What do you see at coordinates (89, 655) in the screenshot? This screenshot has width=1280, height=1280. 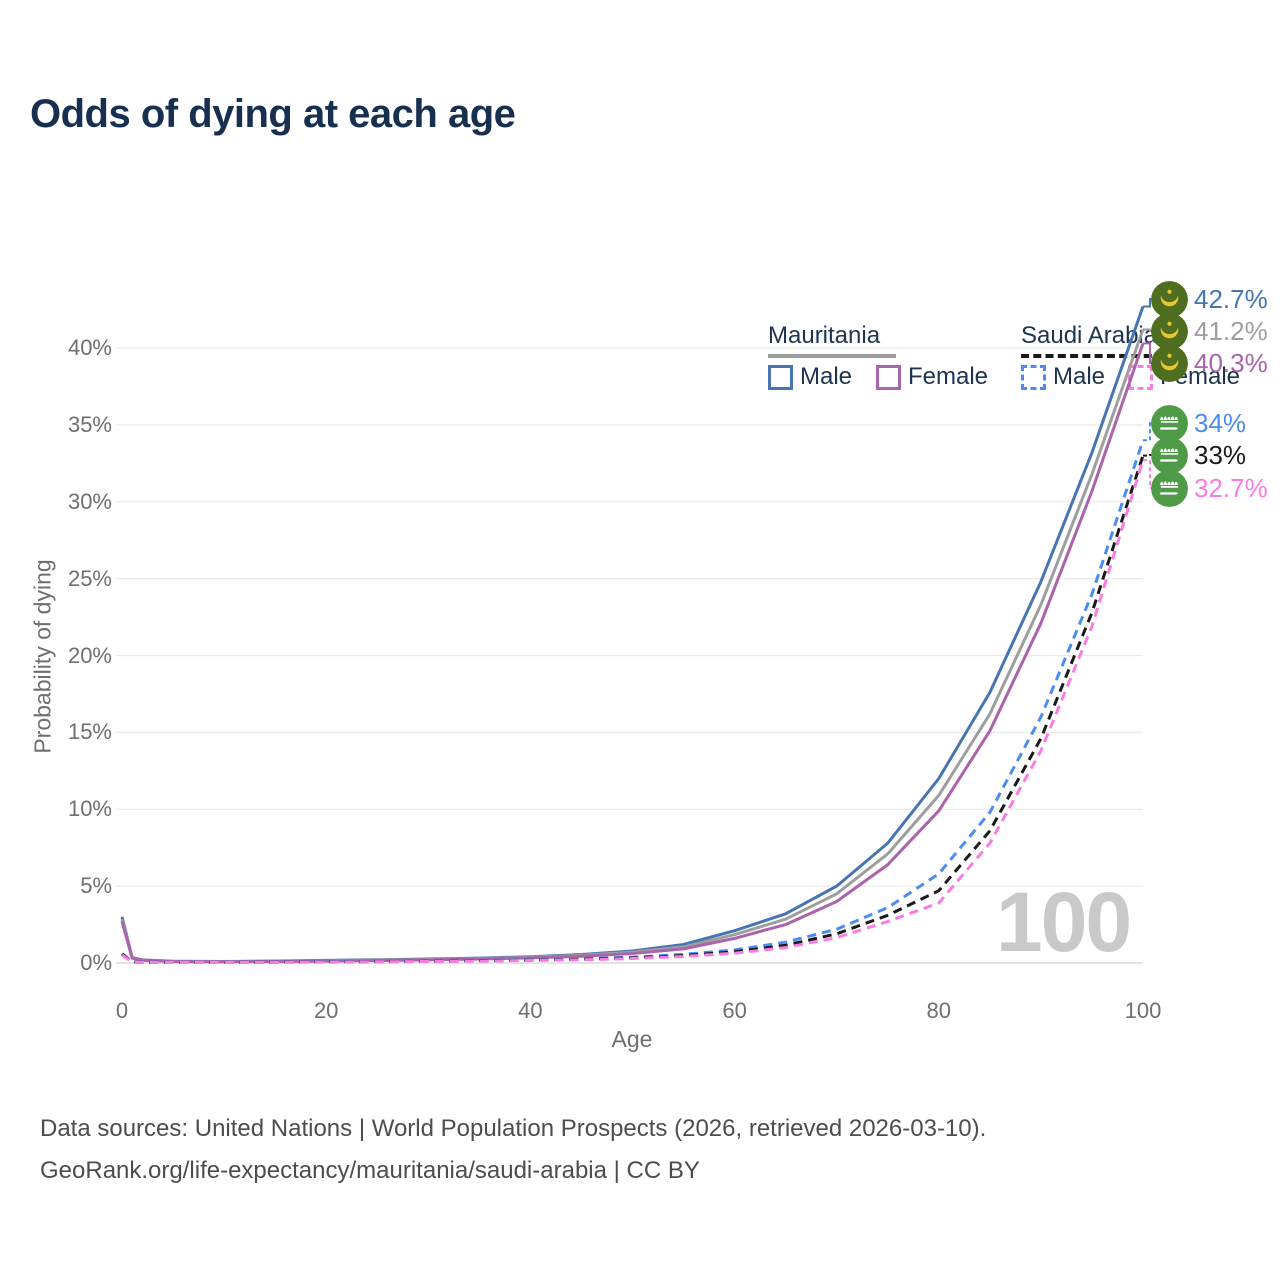 I see `y-tick-label: 20%` at bounding box center [89, 655].